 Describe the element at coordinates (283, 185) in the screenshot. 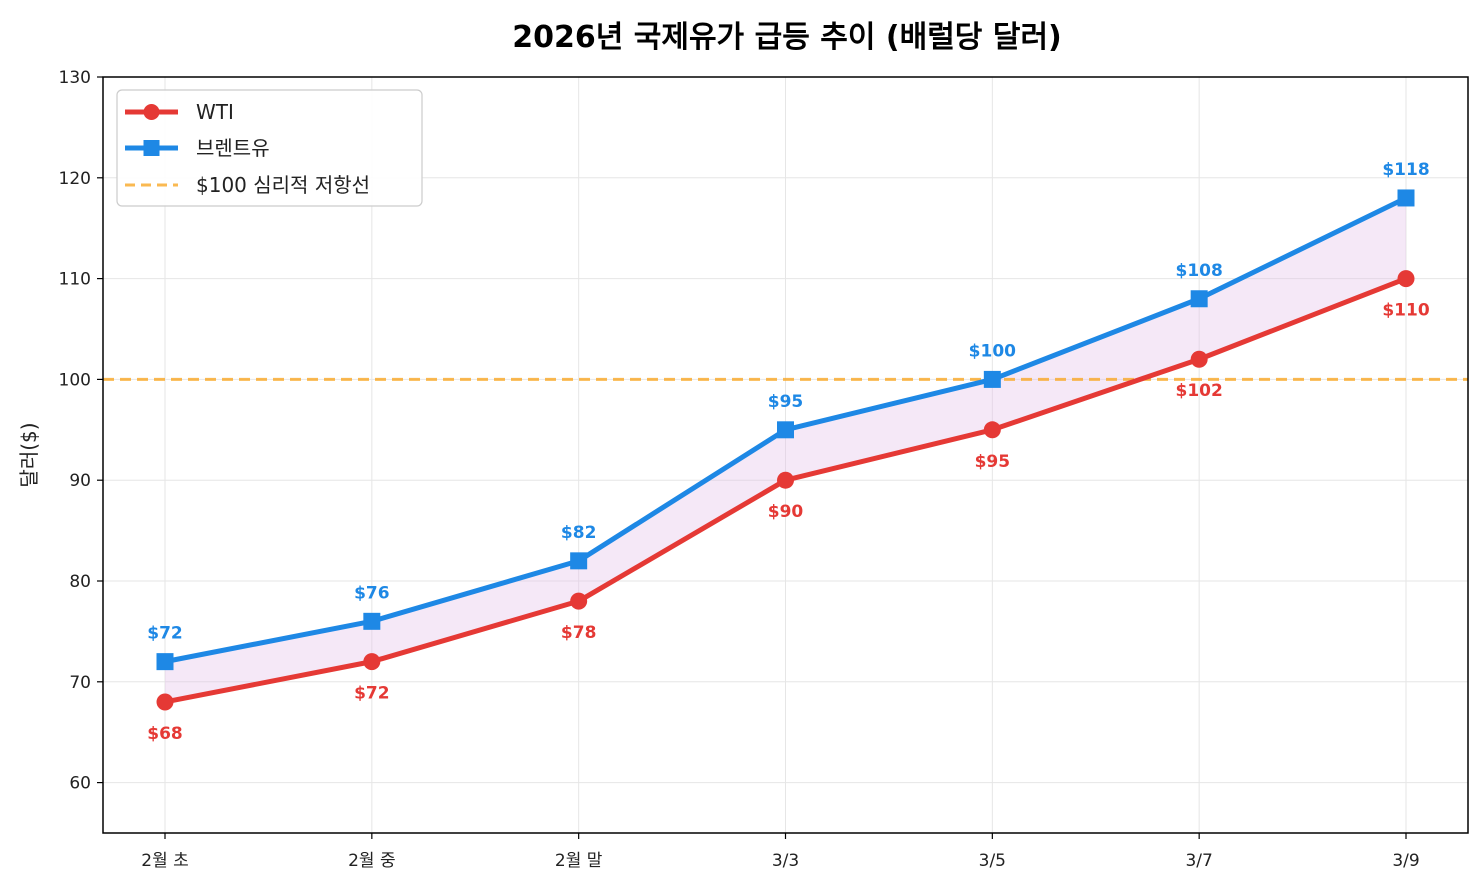

I see `legend-label-reference: $100 심리적 저항선` at that location.